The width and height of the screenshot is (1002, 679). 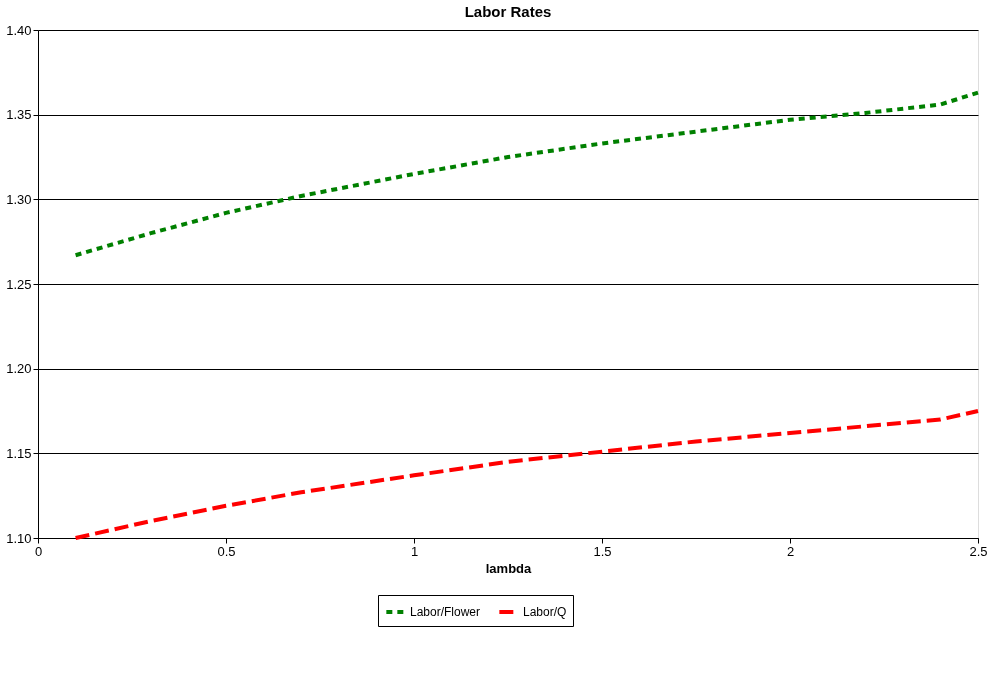 What do you see at coordinates (19, 369) in the screenshot?
I see `y-tick-label: 1.20` at bounding box center [19, 369].